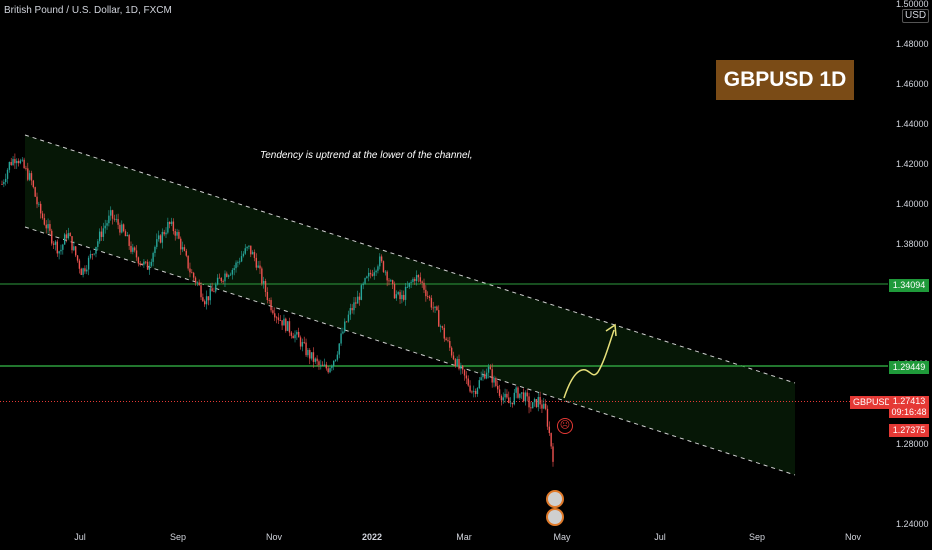 This screenshot has height=550, width=932. I want to click on y-tick-label: 1.46000, so click(912, 84).